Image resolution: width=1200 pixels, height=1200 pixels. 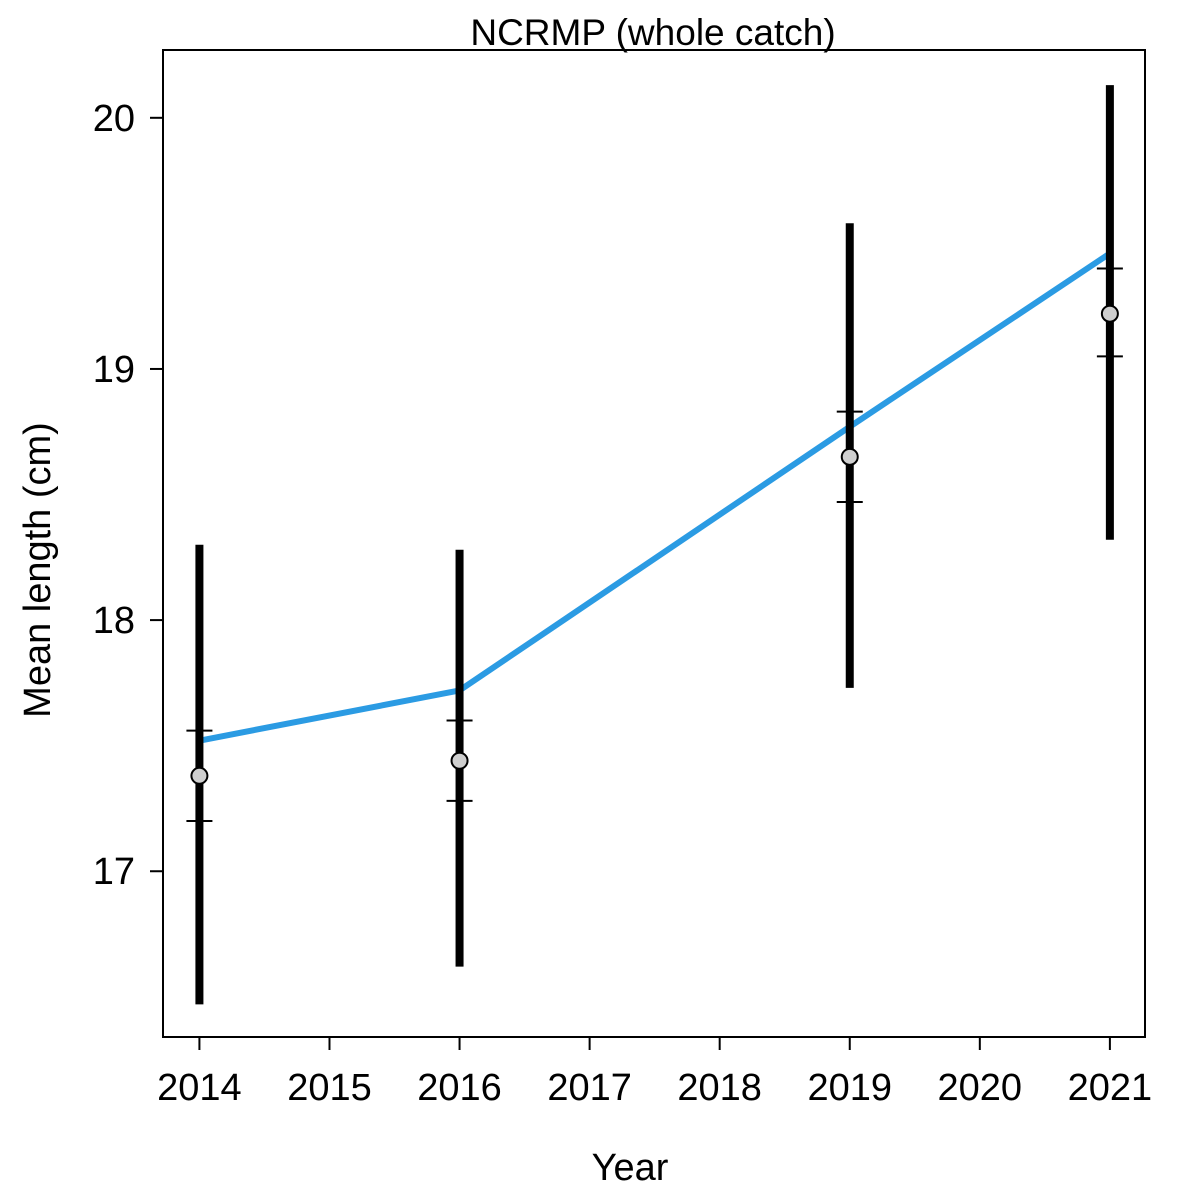 What do you see at coordinates (114, 370) in the screenshot?
I see `y-tick-label: 19` at bounding box center [114, 370].